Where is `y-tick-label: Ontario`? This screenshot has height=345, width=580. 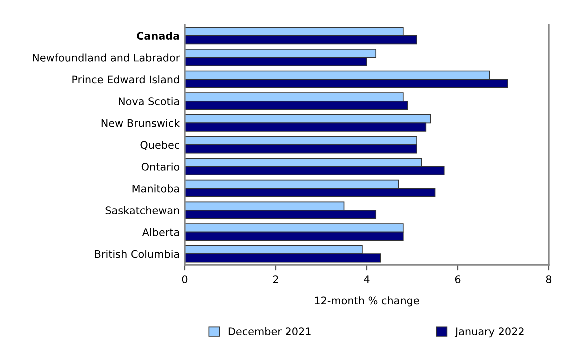 y-tick-label: Ontario is located at coordinates (161, 166).